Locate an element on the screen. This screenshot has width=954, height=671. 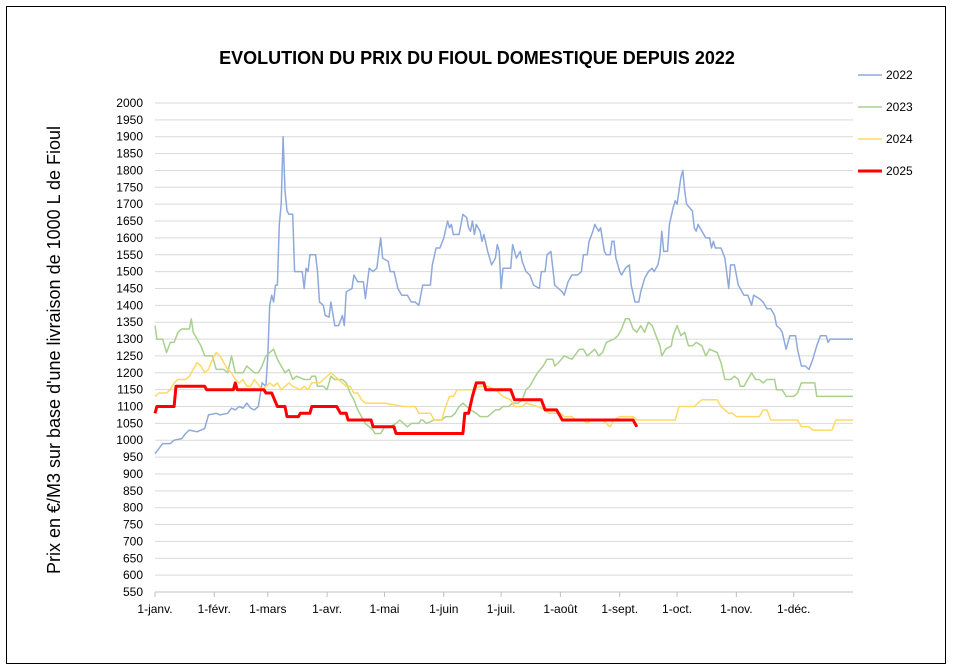
x-tick-label: 1-mars is located at coordinates (267, 609).